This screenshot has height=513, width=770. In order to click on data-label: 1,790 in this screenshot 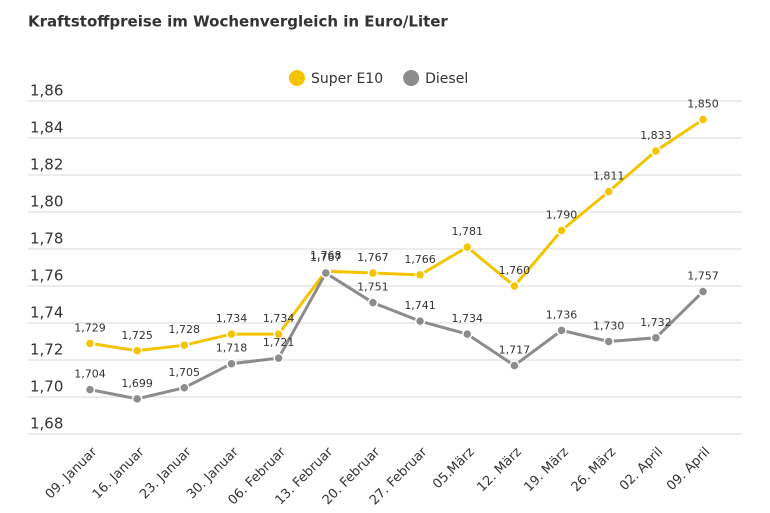, I will do `click(562, 215)`.